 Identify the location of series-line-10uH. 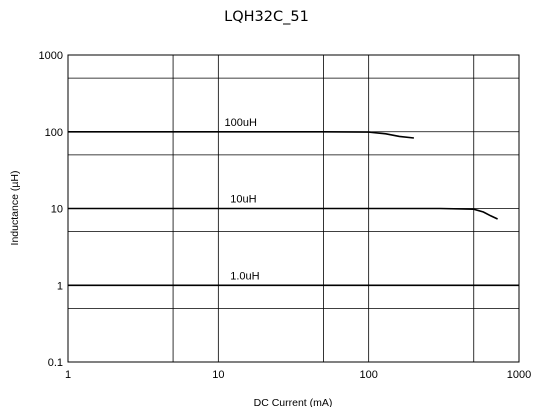
(283, 213).